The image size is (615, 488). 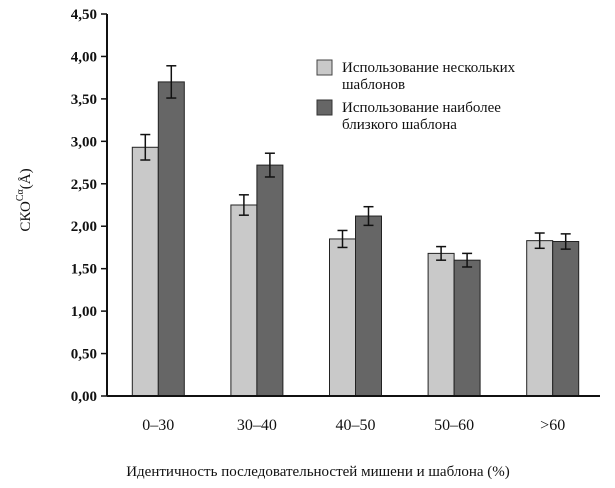 I want to click on legend-label-multiple-templates-line1: Использование нескольких, so click(x=429, y=68).